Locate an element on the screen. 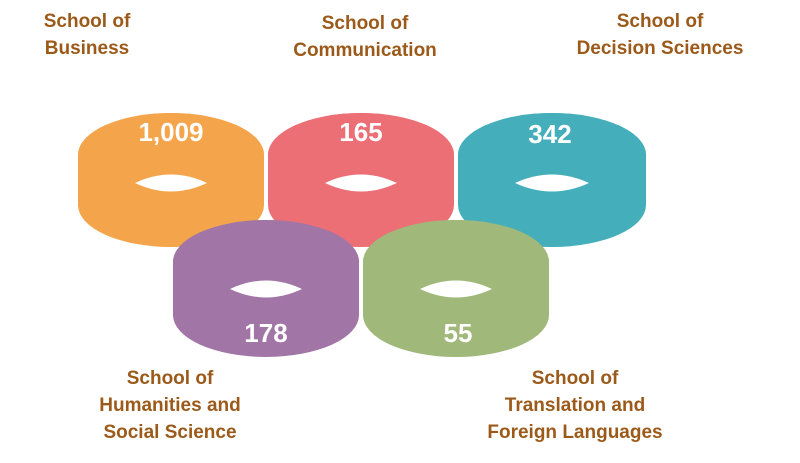 This screenshot has height=463, width=800. label-school-of-communication: School of Communication is located at coordinates (365, 37).